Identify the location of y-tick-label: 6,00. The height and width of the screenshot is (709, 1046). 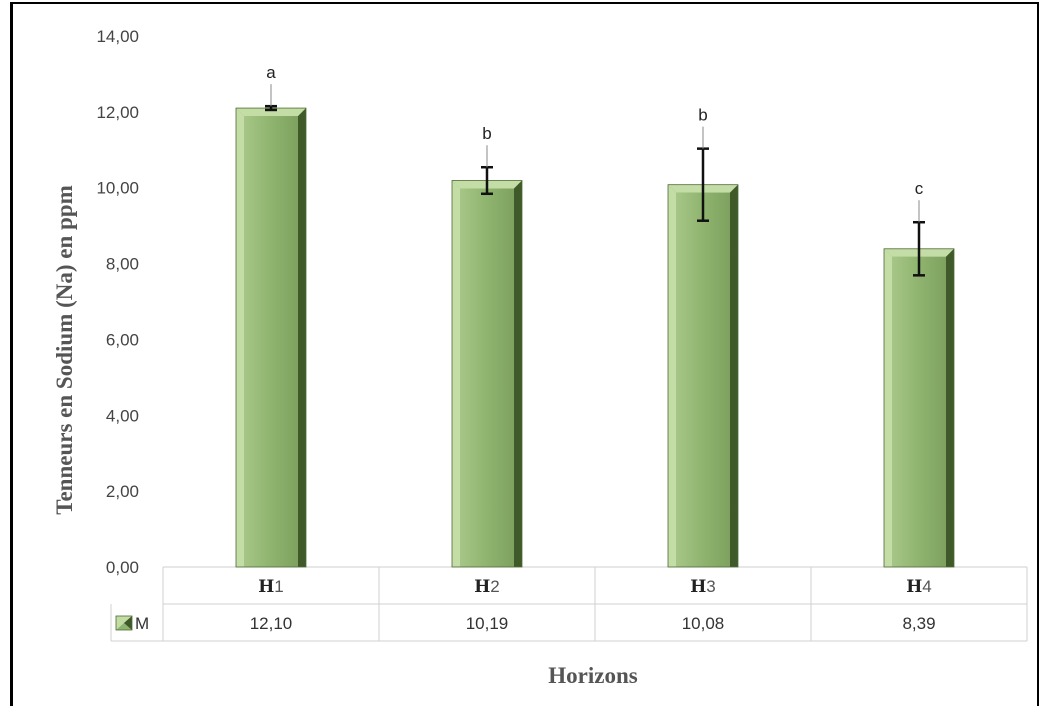
(122, 339).